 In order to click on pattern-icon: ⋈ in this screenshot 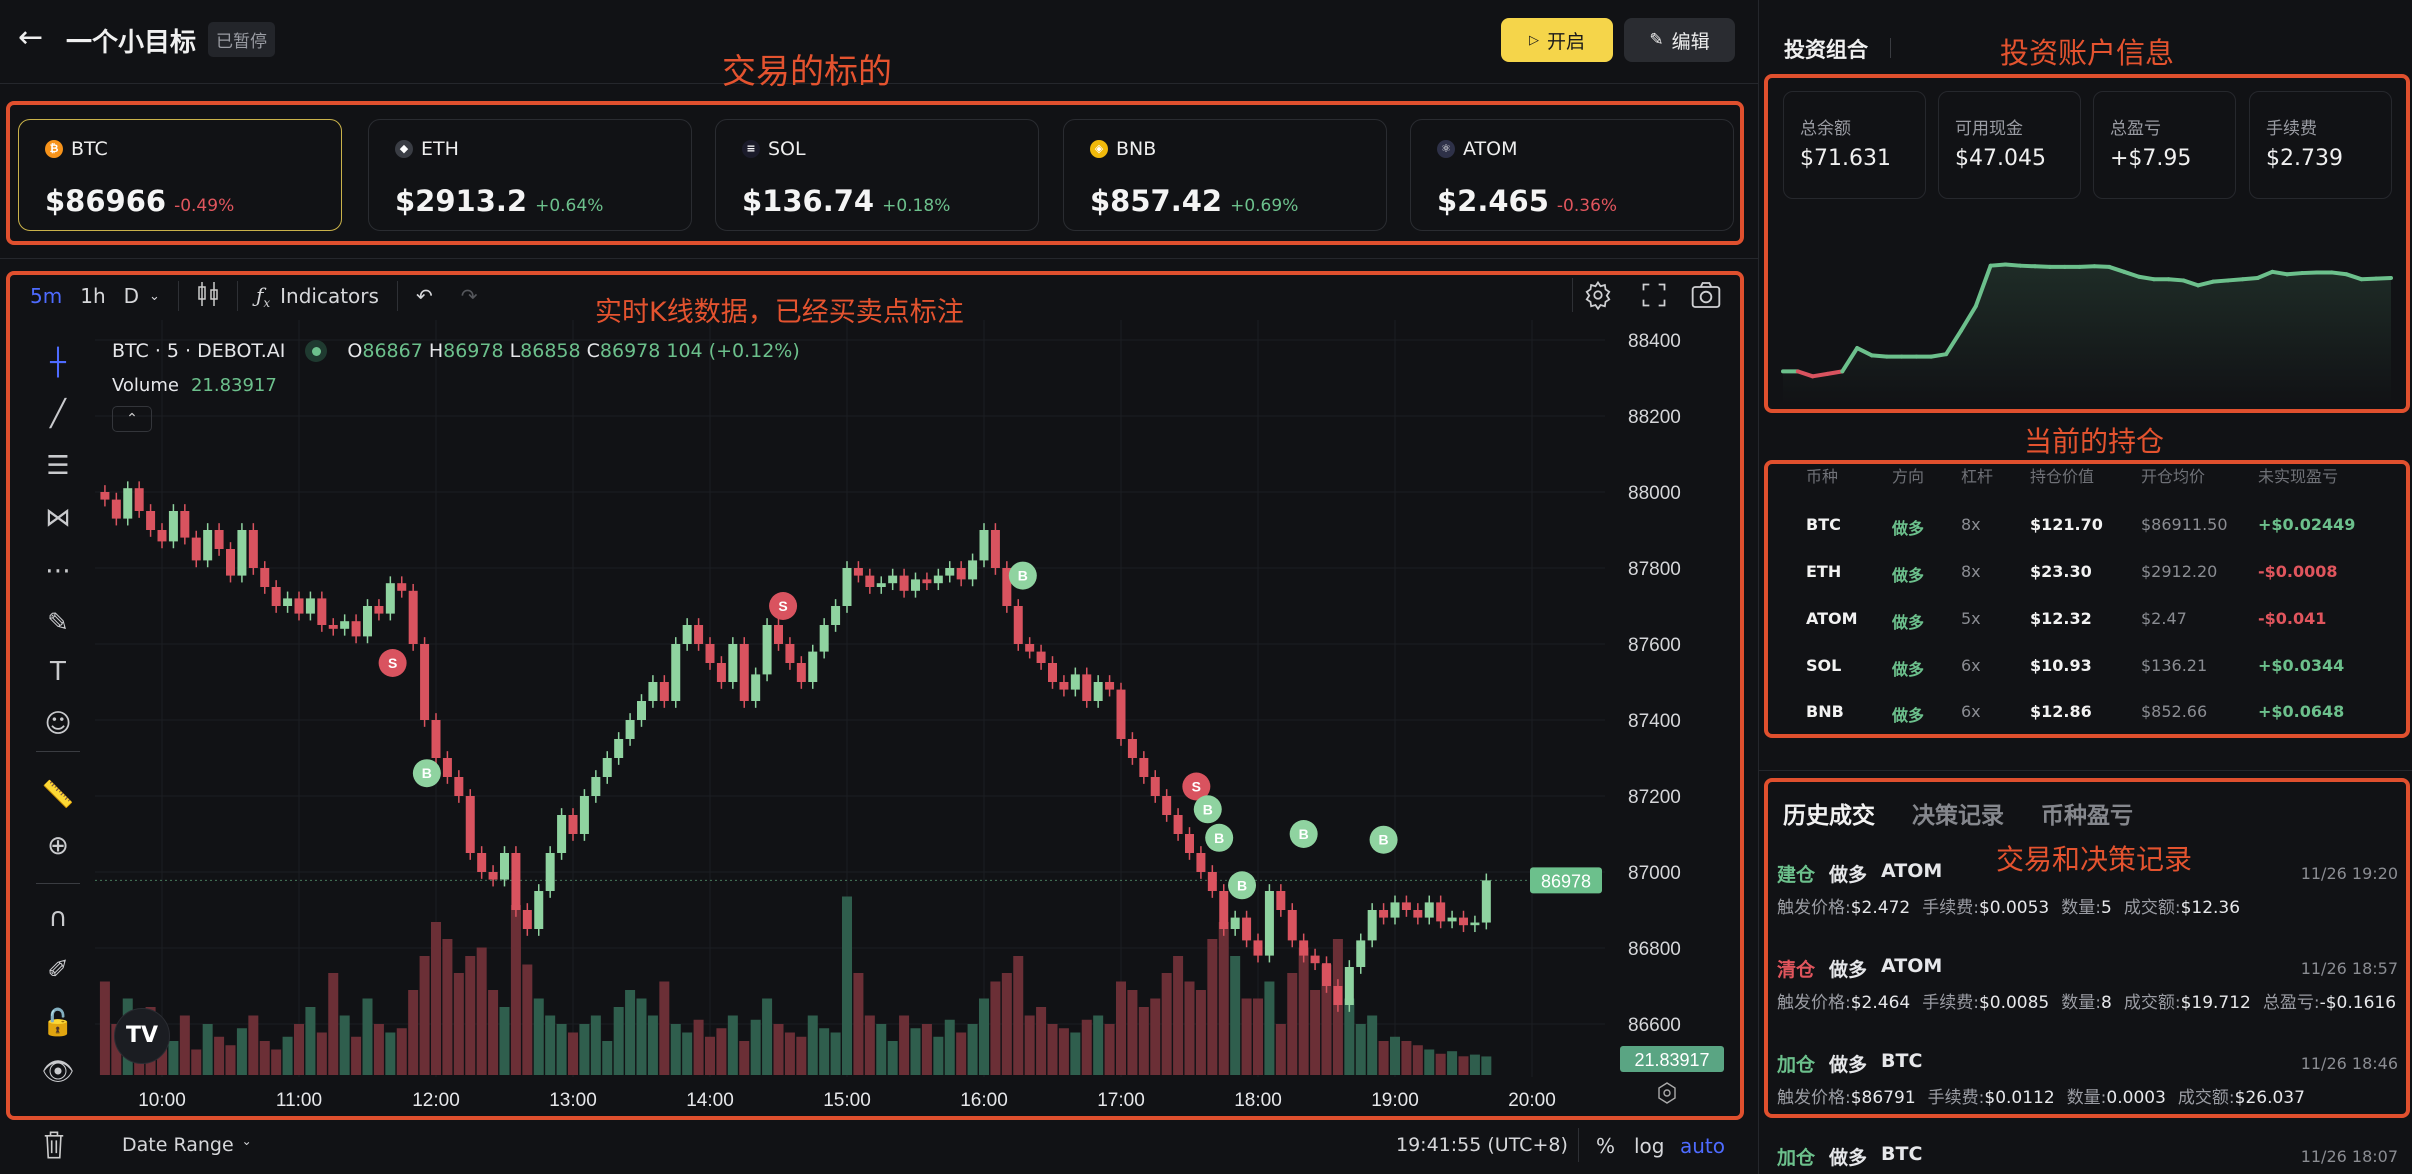, I will do `click(58, 518)`.